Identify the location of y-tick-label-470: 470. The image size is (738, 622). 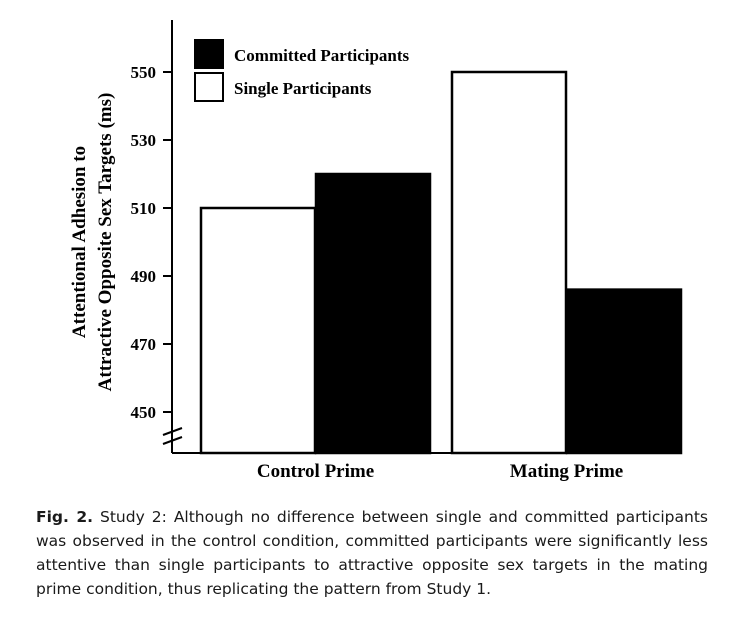
(144, 344).